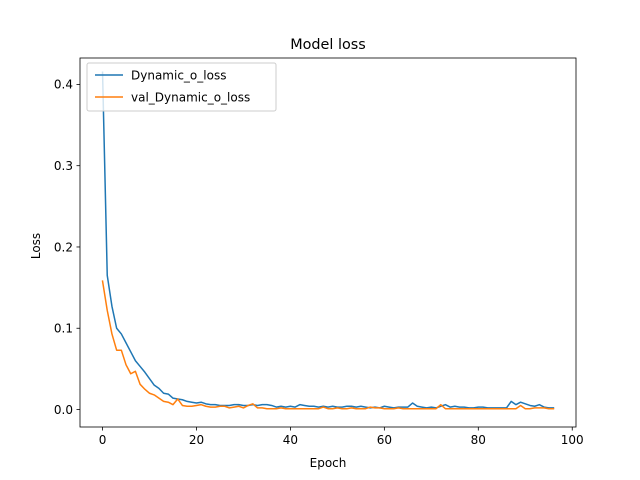 The image size is (640, 480). Describe the element at coordinates (190, 97) in the screenshot. I see `legend-label-1: val_Dynamic_o_loss` at that location.